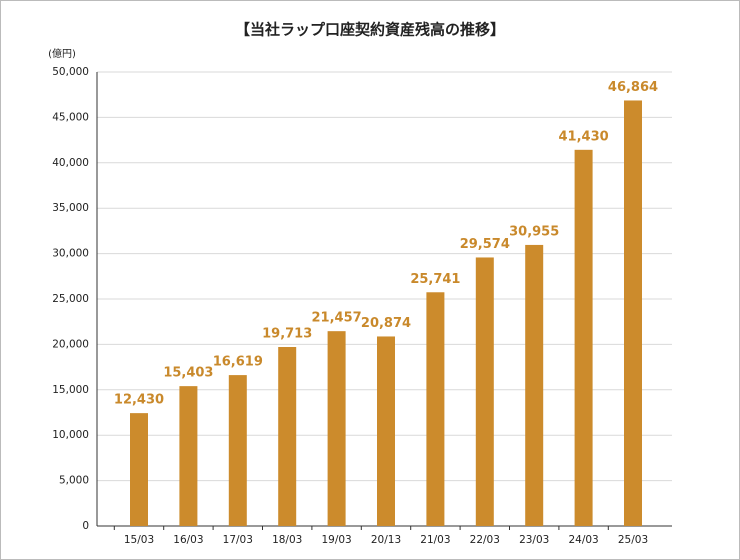 This screenshot has width=740, height=560. I want to click on x-tick-label: 18/03, so click(287, 540).